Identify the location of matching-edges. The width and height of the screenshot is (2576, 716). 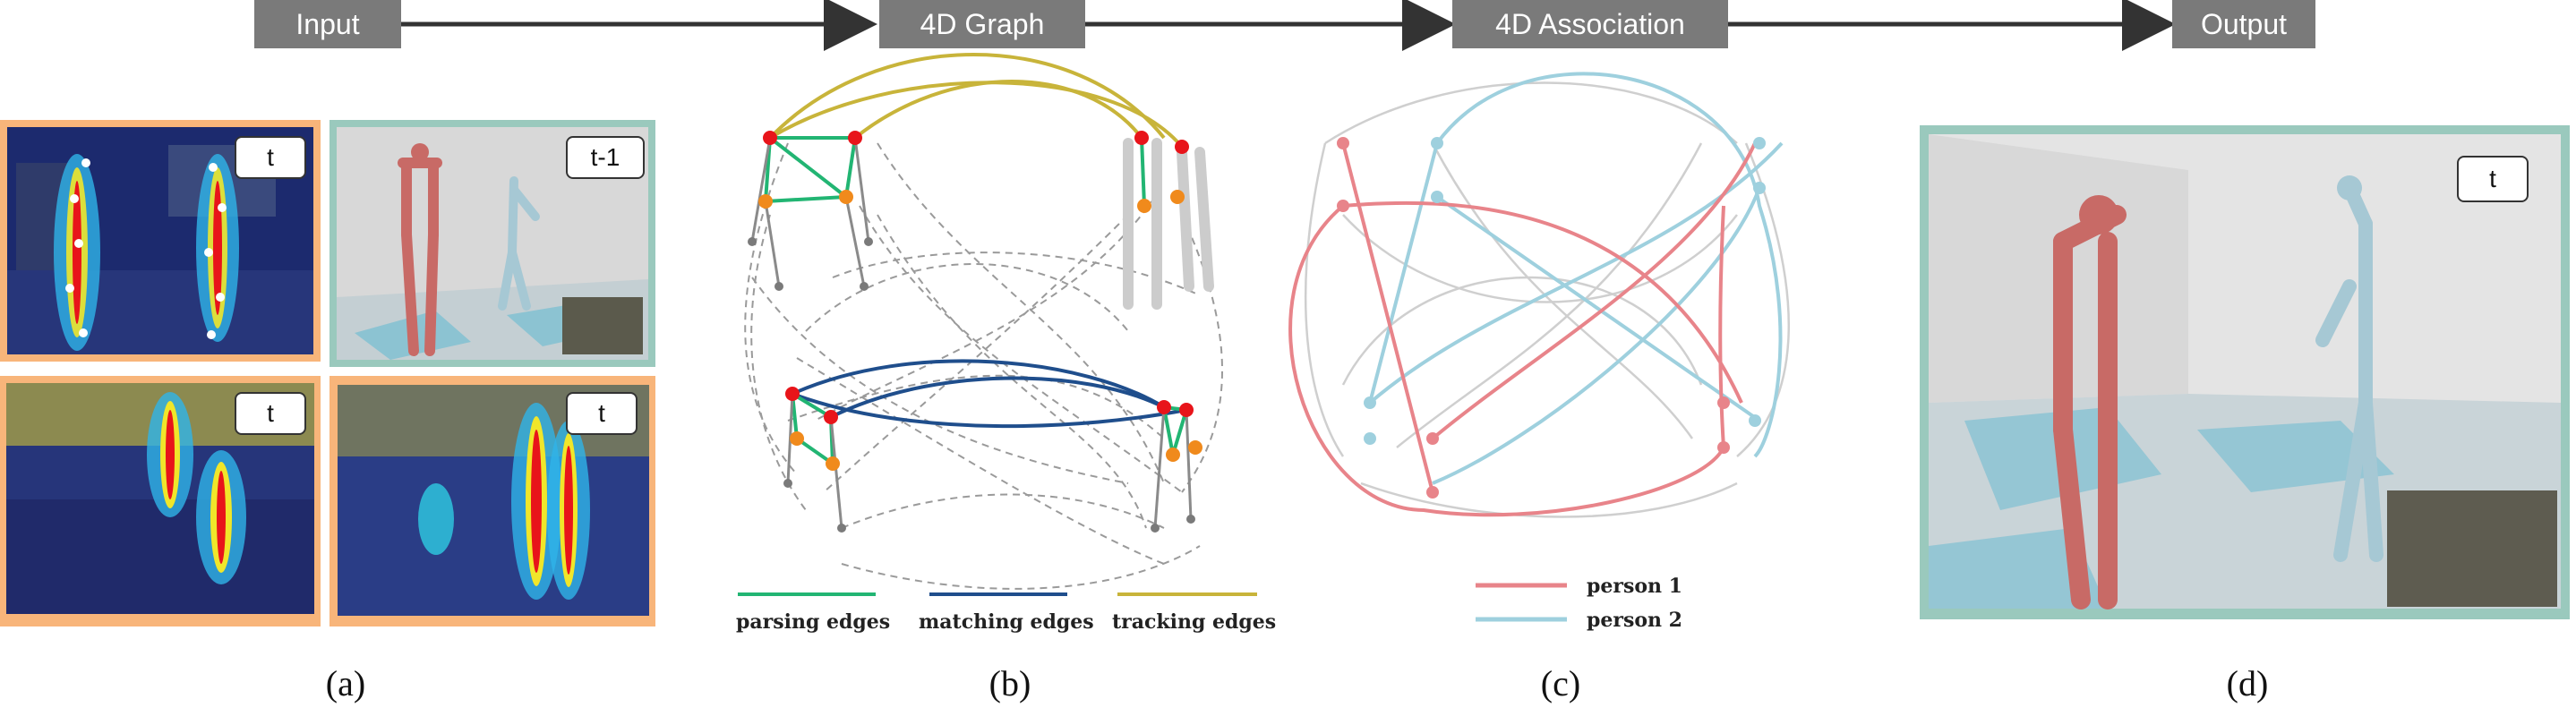
(989, 394).